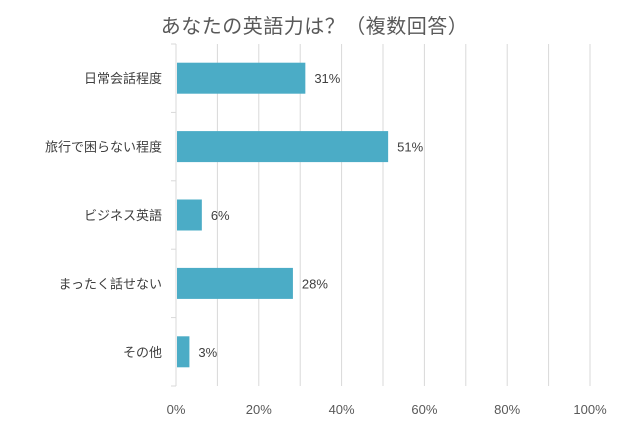  What do you see at coordinates (327, 78) in the screenshot?
I see `data-label: 31%` at bounding box center [327, 78].